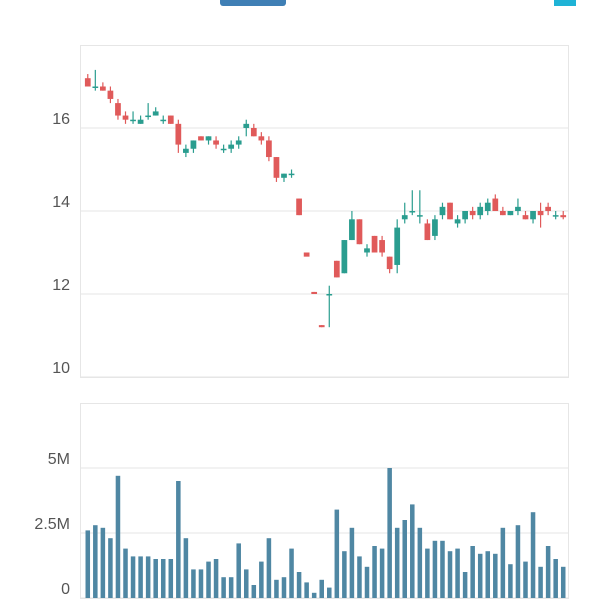 This screenshot has height=600, width=600. I want to click on y-tick-label: 14, so click(61, 202).